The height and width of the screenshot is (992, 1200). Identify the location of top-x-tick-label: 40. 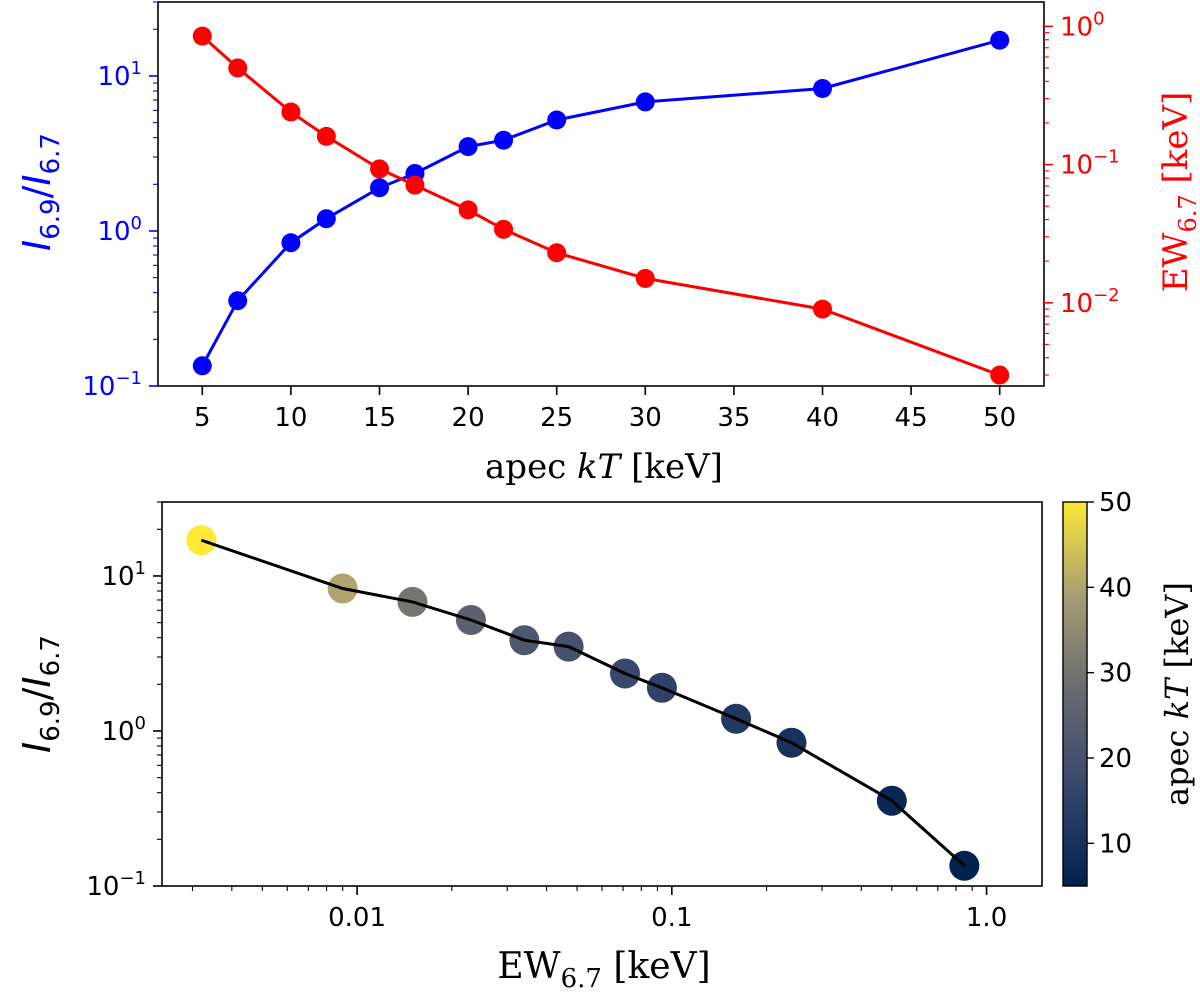
(822, 418).